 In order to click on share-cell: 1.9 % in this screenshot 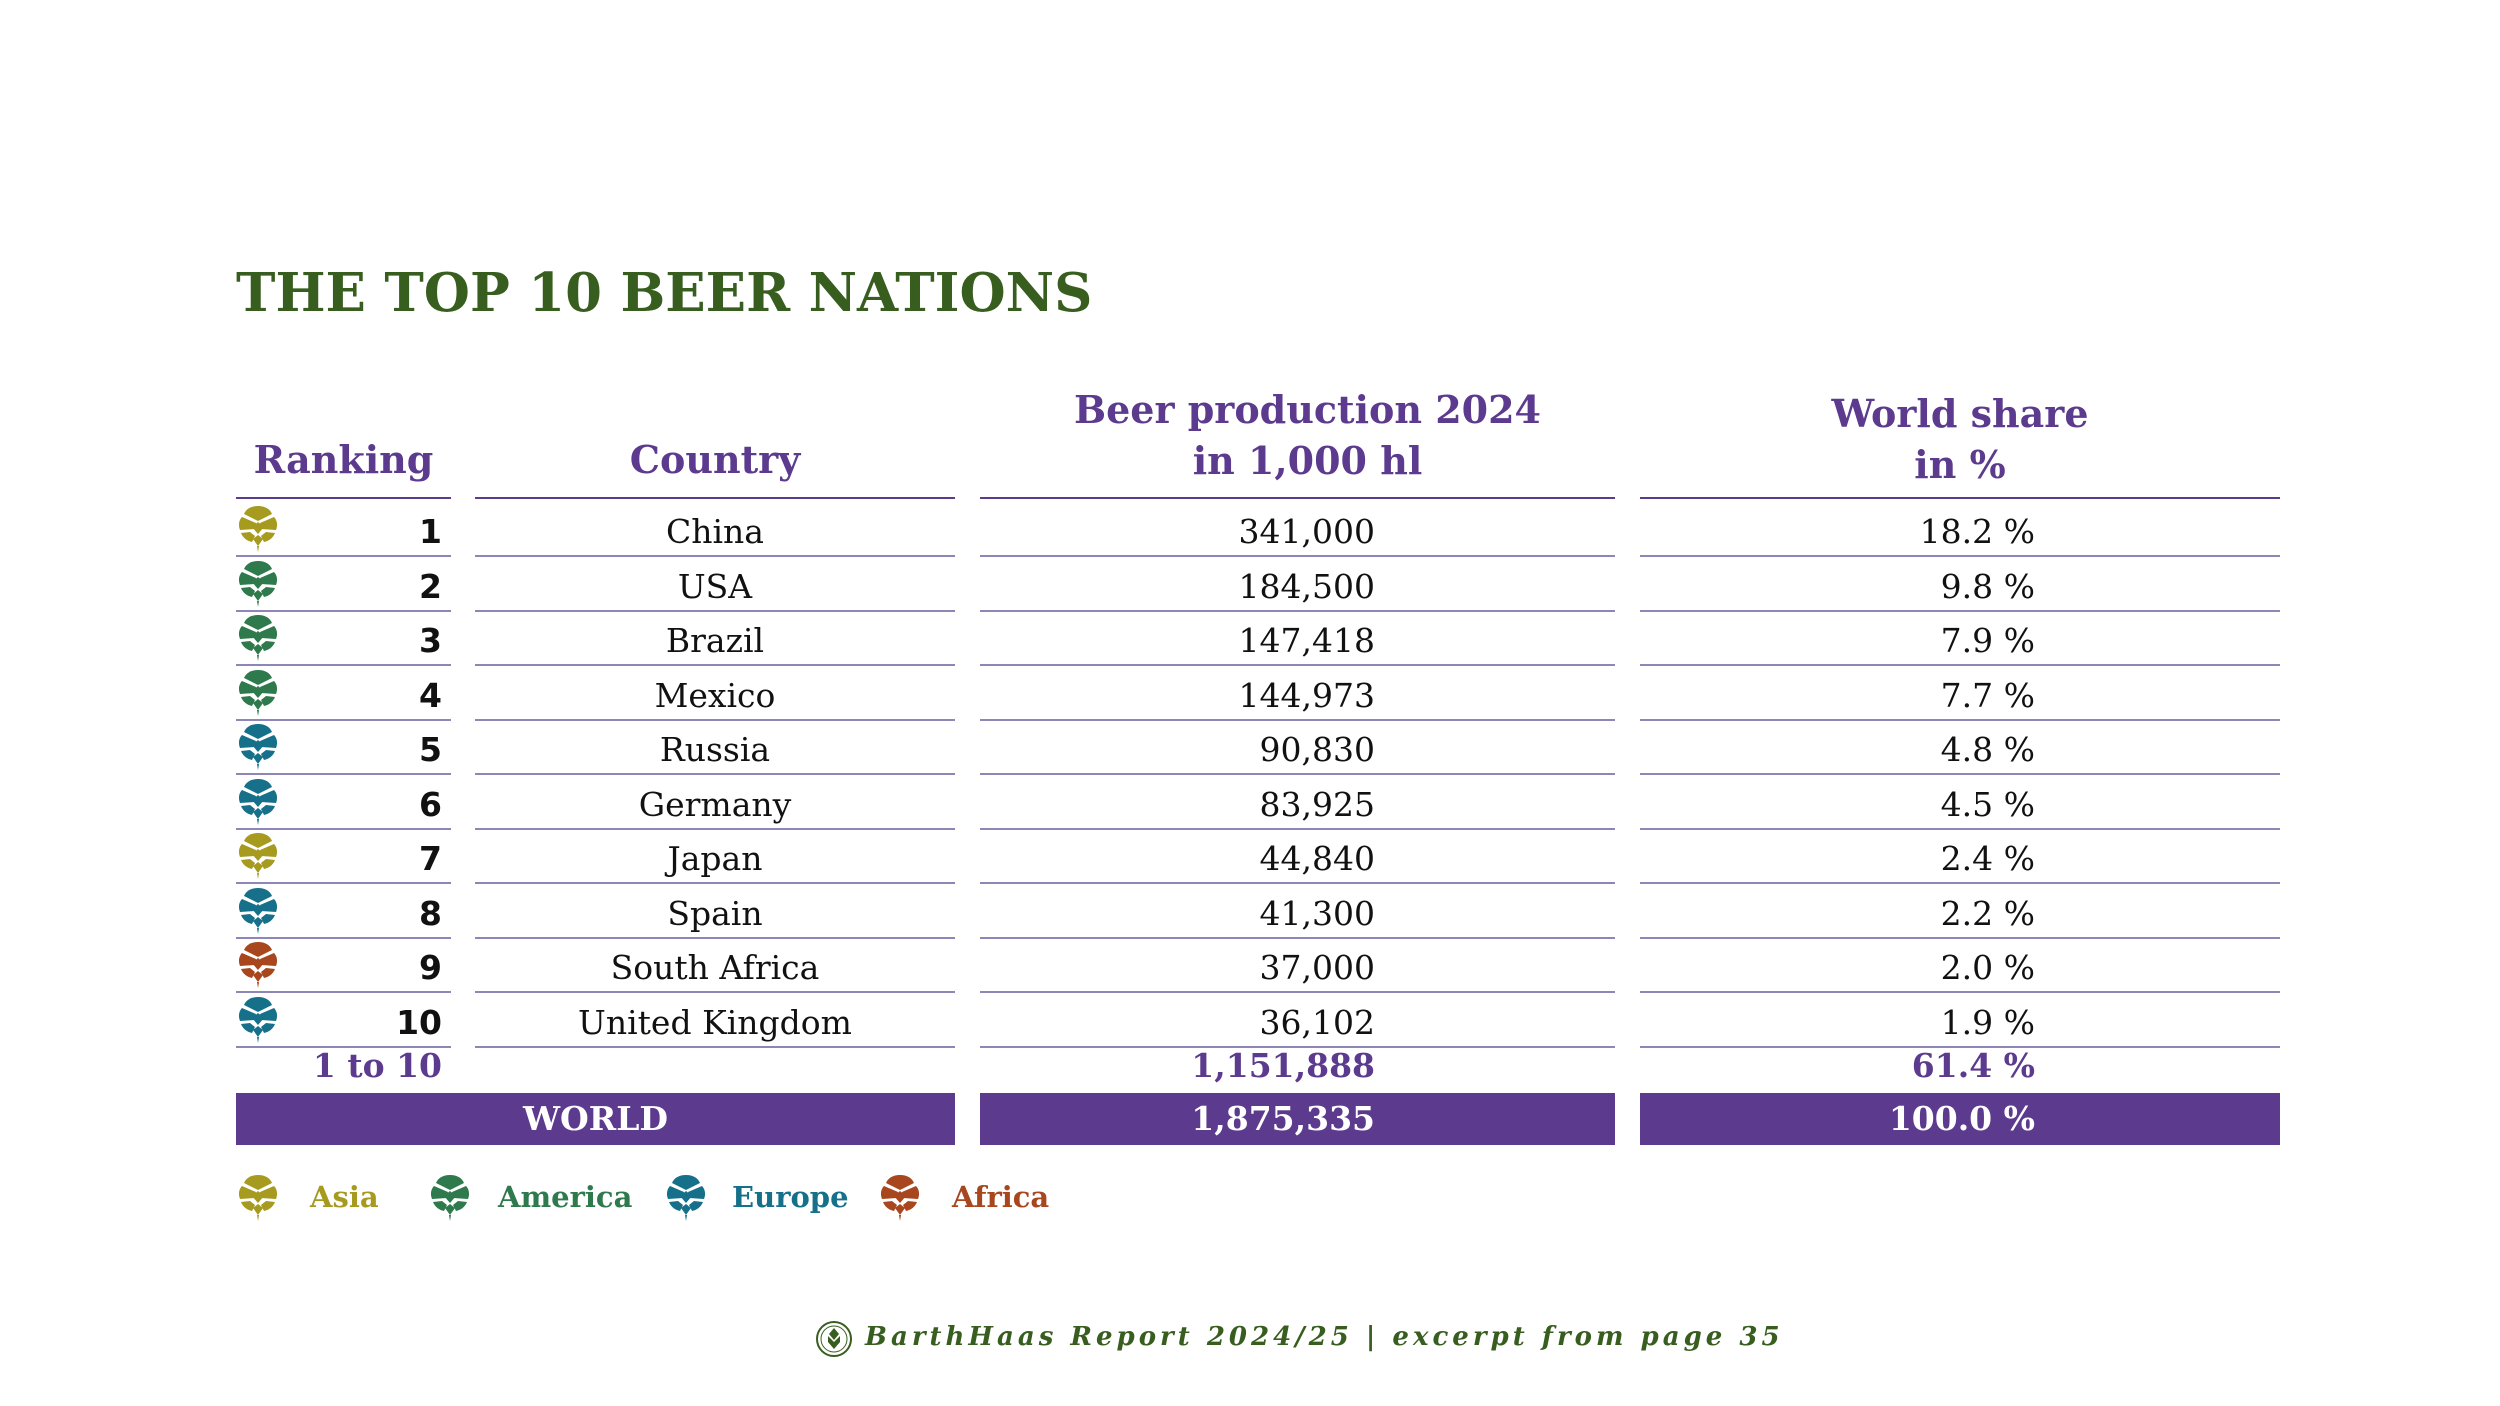, I will do `click(1987, 1022)`.